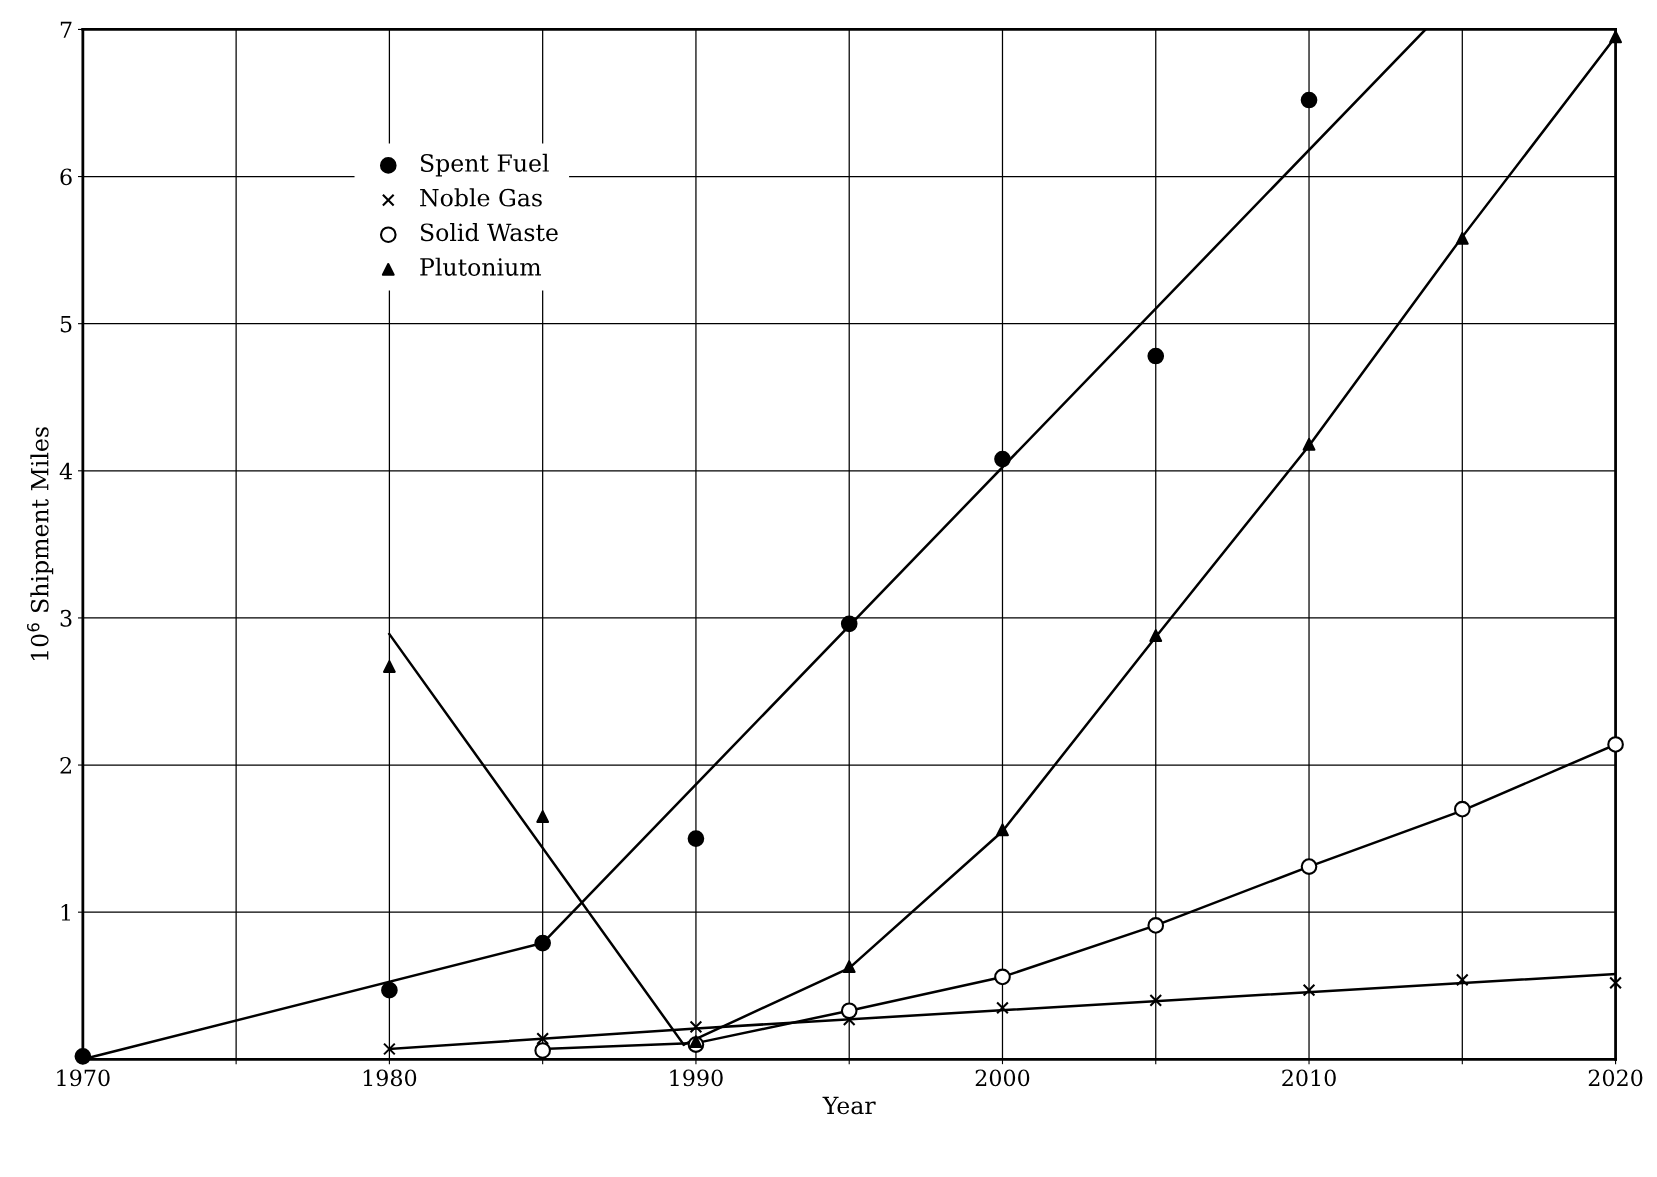  Describe the element at coordinates (1615, 1078) in the screenshot. I see `x-tick-label: 2020` at that location.